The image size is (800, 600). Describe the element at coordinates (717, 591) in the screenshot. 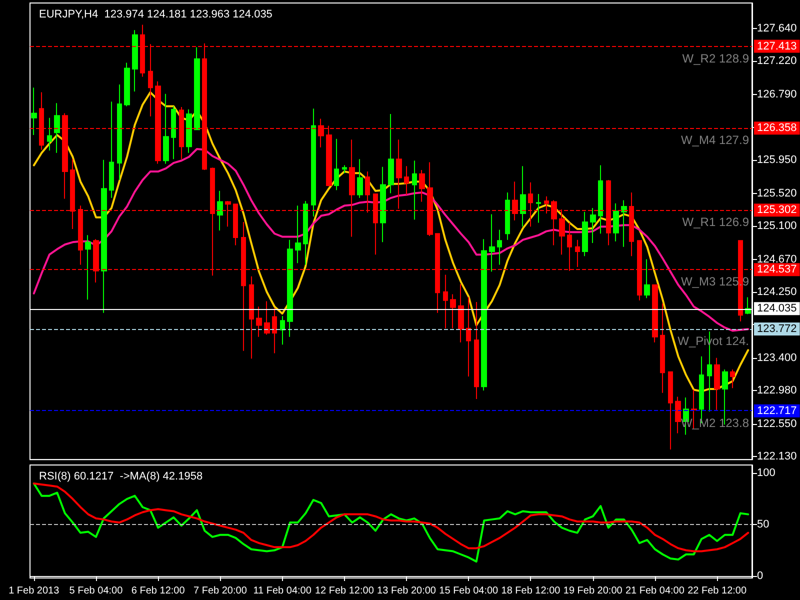

I see `x-tick-label: 22 Feb 12:00` at that location.